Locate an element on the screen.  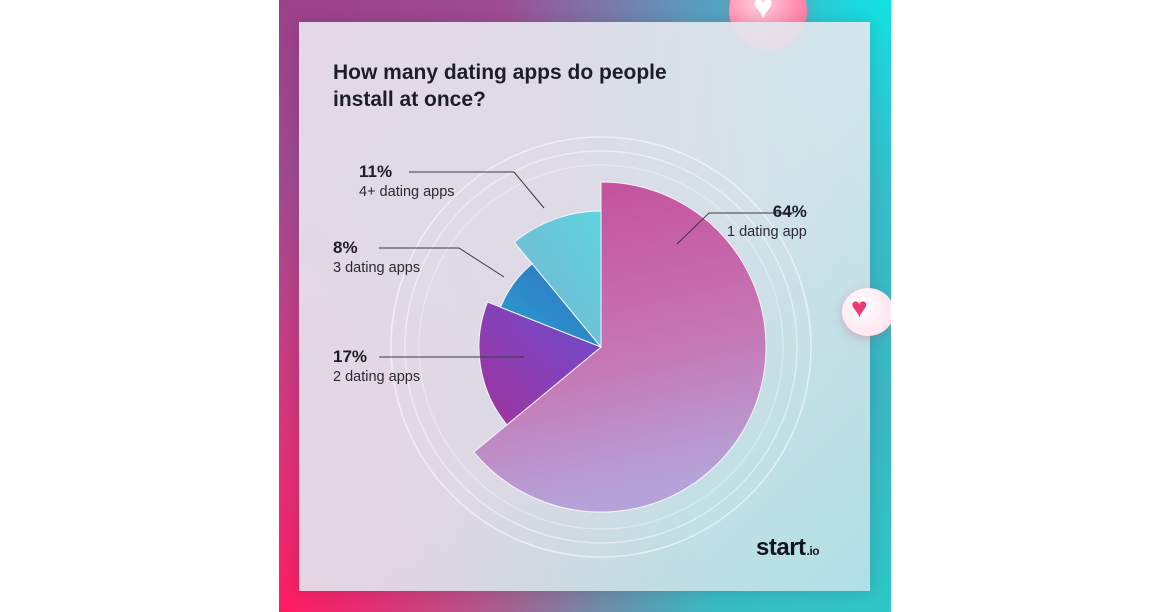
desc-3-apps: 3 dating apps is located at coordinates (377, 268).